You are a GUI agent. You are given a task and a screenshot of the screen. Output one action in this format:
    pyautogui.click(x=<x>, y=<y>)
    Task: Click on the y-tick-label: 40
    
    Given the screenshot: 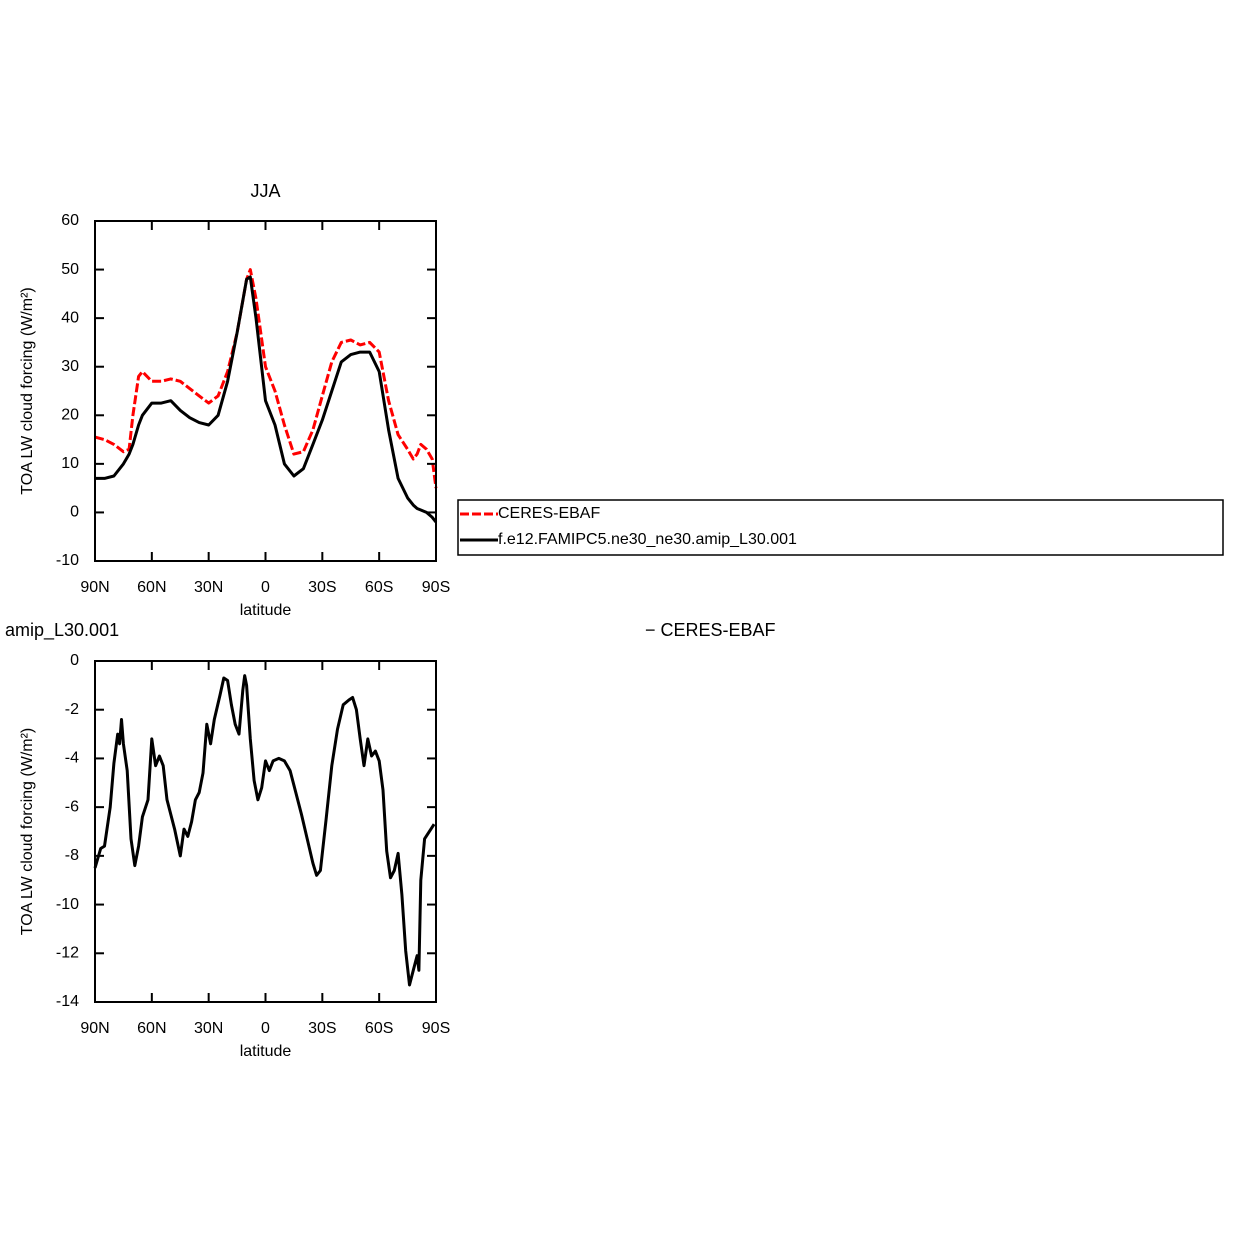 What is the action you would take?
    pyautogui.click(x=70, y=317)
    